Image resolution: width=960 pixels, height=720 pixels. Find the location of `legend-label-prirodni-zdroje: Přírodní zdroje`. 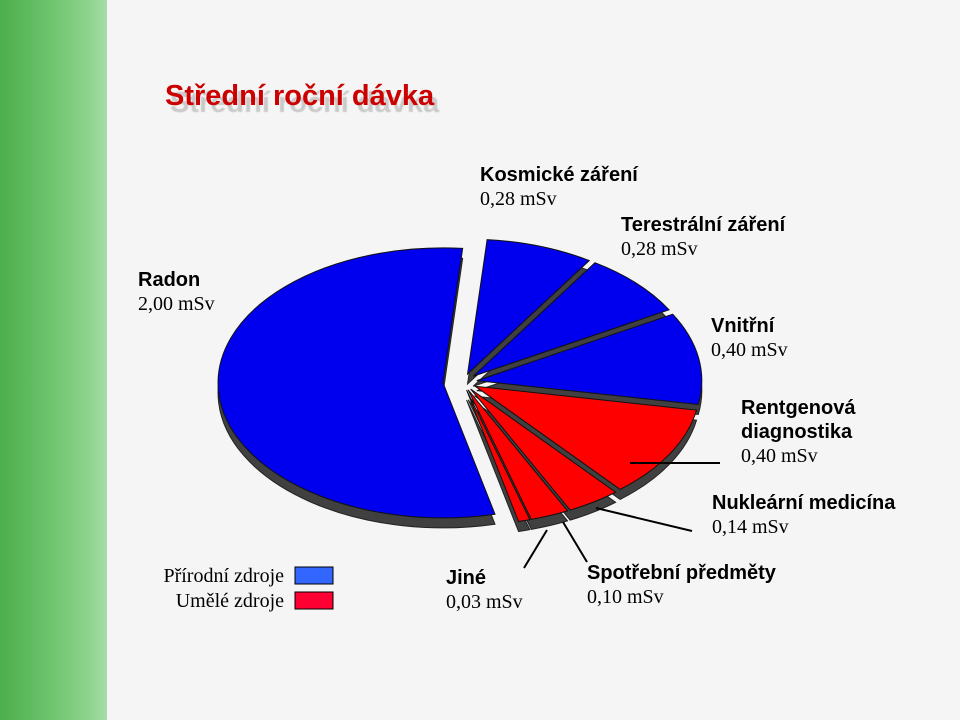

legend-label-prirodni-zdroje: Přírodní zdroje is located at coordinates (223, 576).